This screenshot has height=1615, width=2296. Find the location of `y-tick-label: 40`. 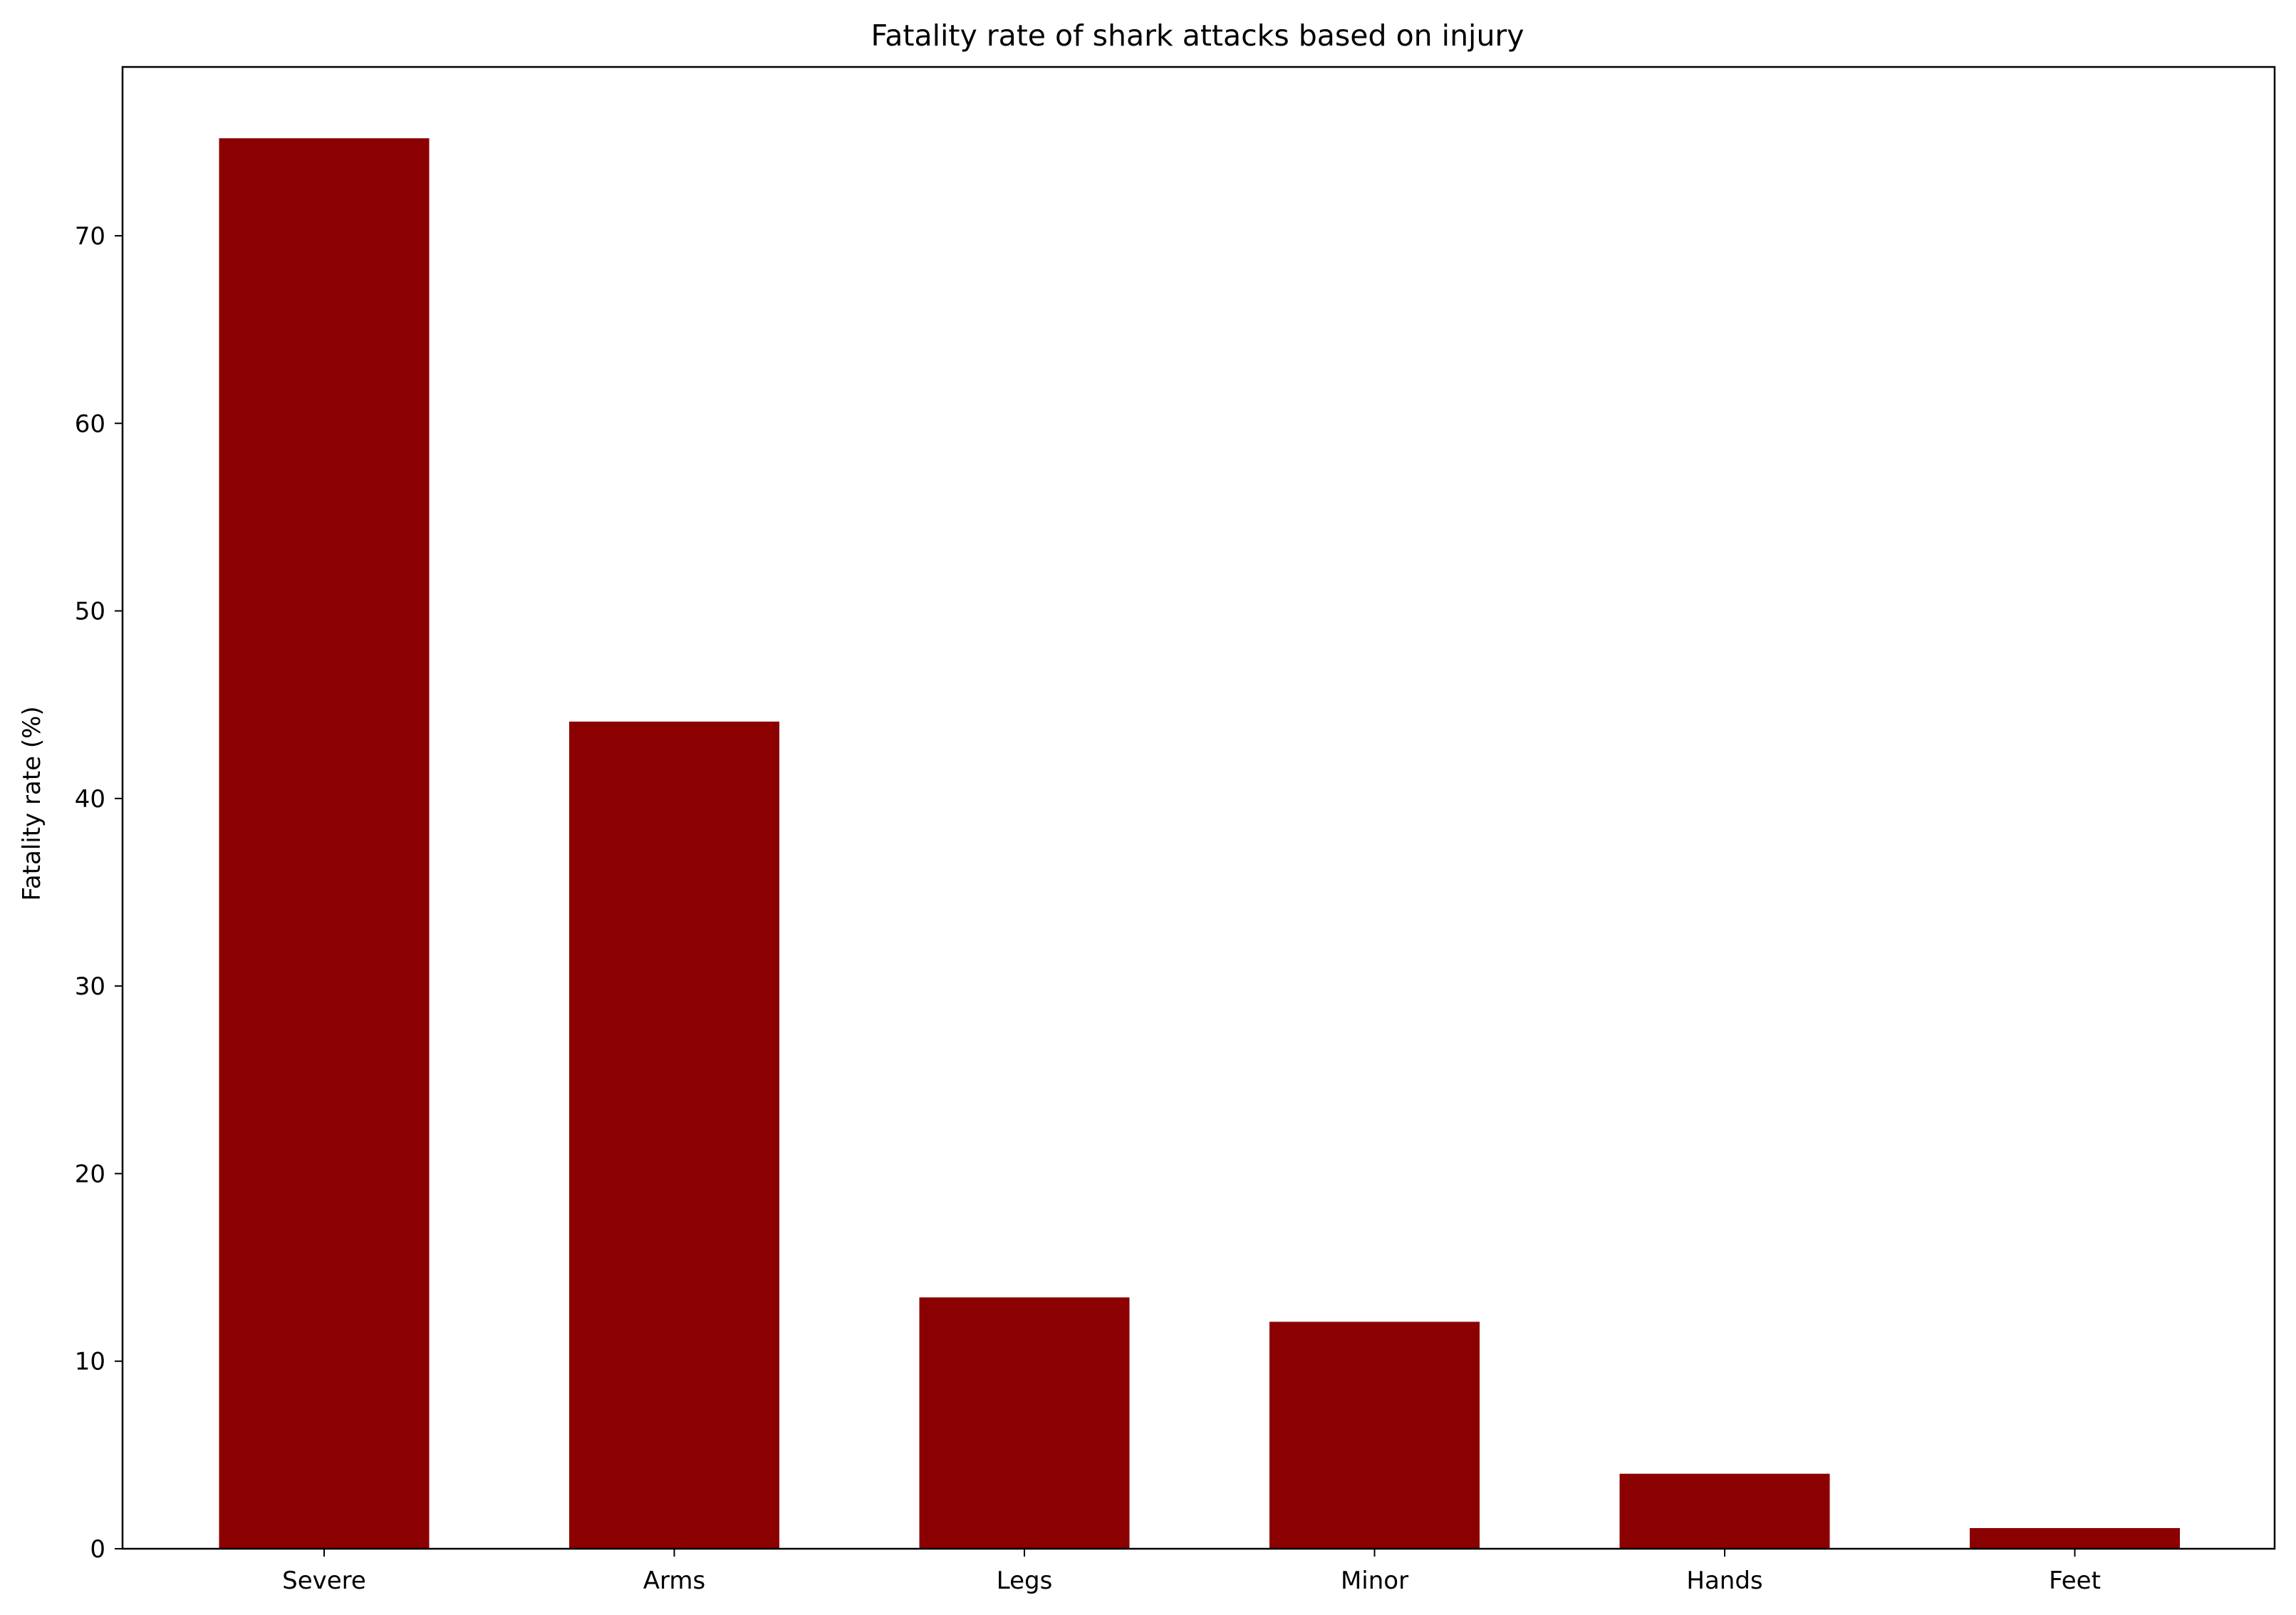

y-tick-label: 40 is located at coordinates (90, 799).